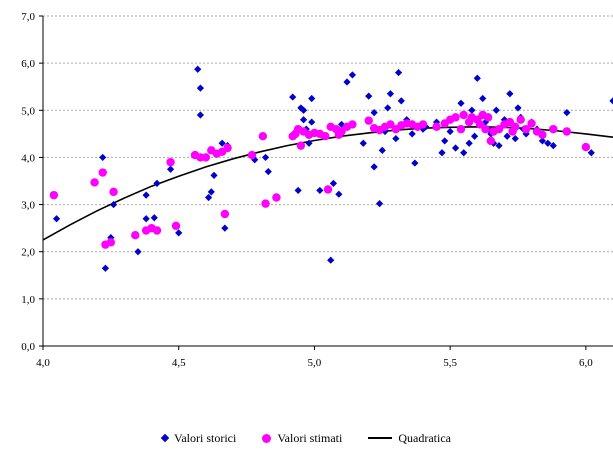 This screenshot has width=613, height=450. I want to click on y-tick-label: 7,0, so click(28, 17).